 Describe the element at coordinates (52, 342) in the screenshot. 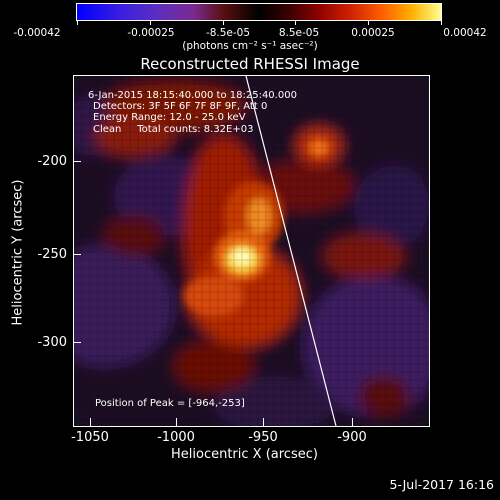

I see `y-tick-label: -300` at that location.